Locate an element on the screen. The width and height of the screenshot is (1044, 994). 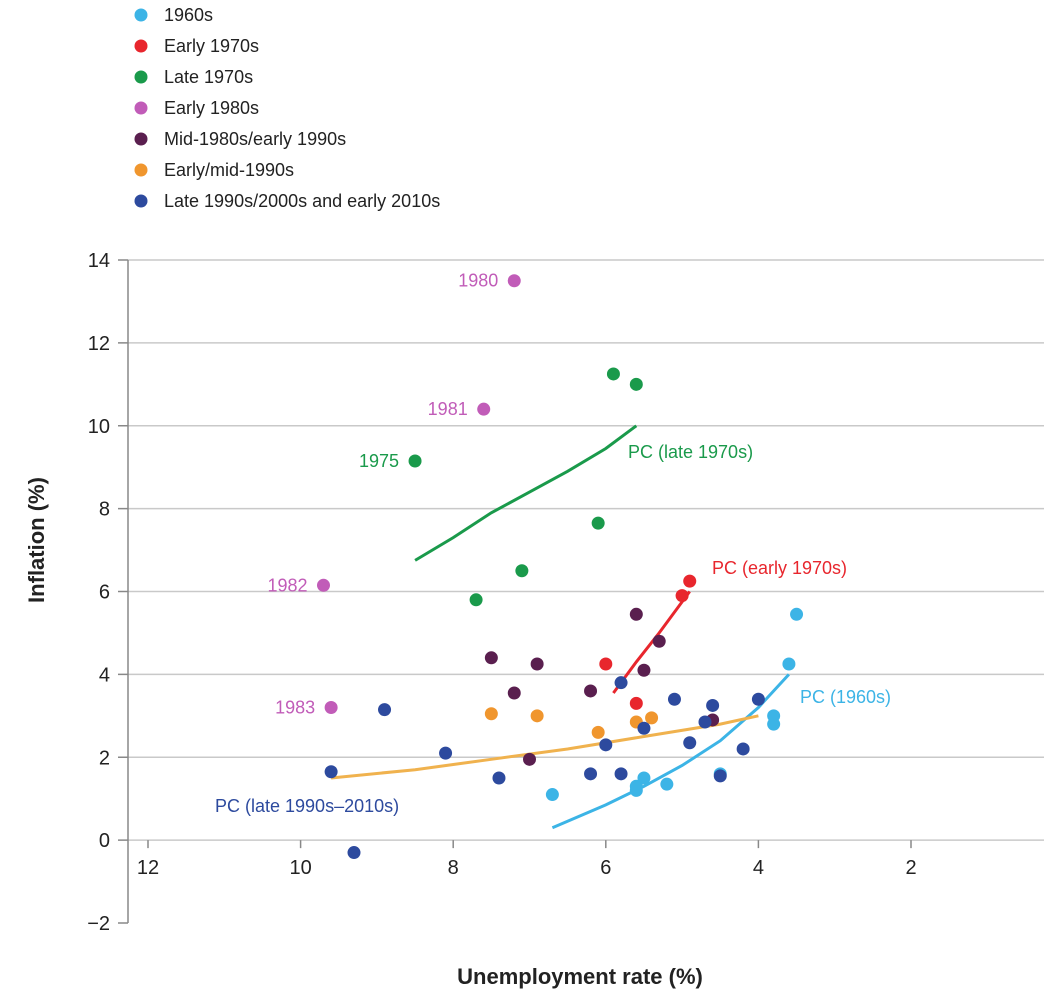
y-tick-label: 8 is located at coordinates (104, 510).